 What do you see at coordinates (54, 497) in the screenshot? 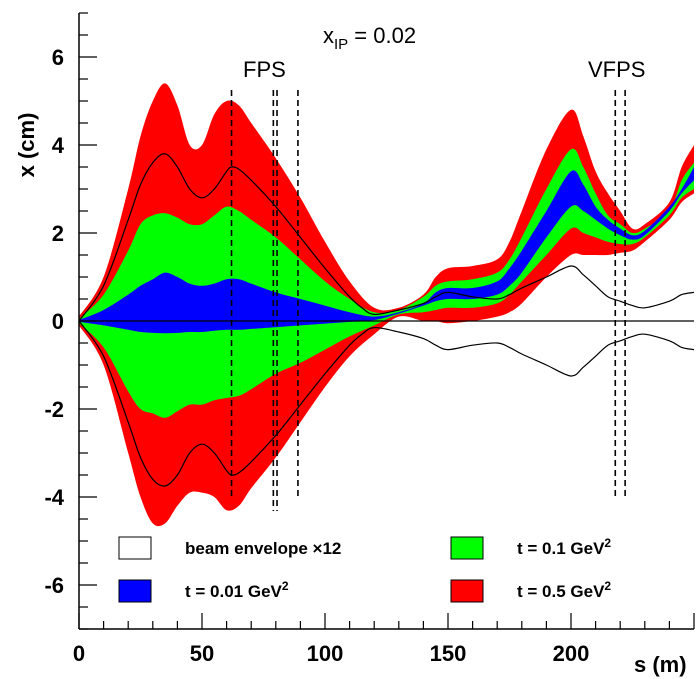
I see `y-tick-label: -4` at bounding box center [54, 497].